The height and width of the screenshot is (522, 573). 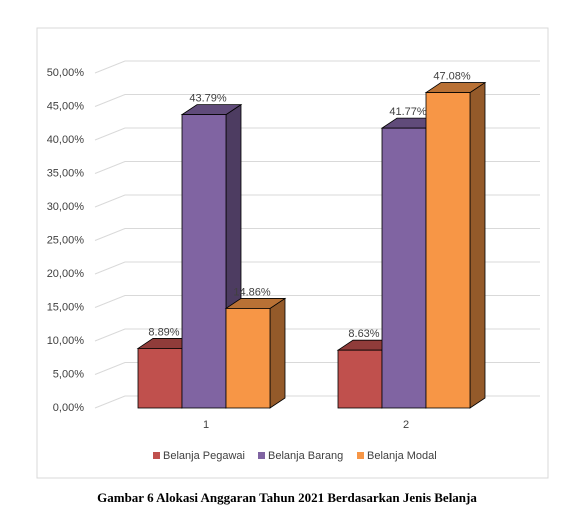 What do you see at coordinates (66, 106) in the screenshot?
I see `y-tick-label: 45,00%` at bounding box center [66, 106].